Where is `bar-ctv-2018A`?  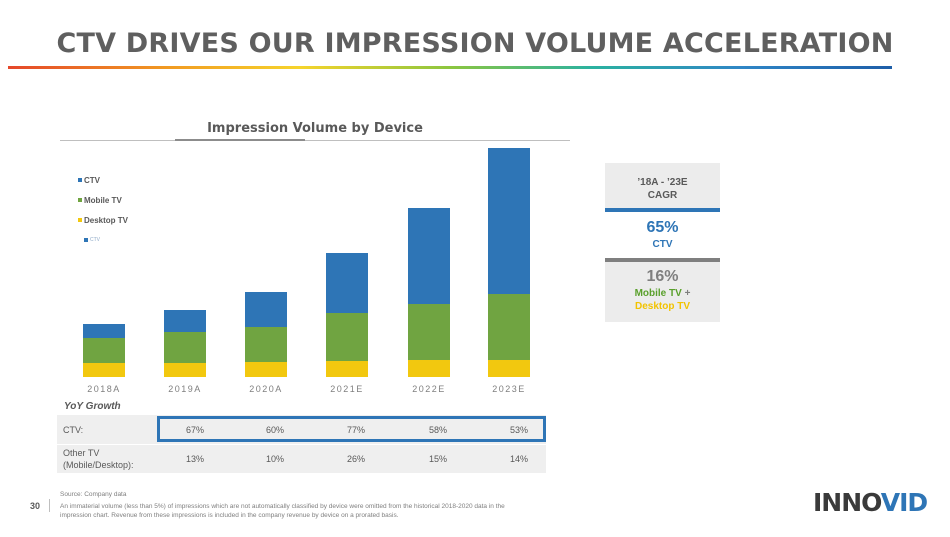
bar-ctv-2018A is located at coordinates (104, 331).